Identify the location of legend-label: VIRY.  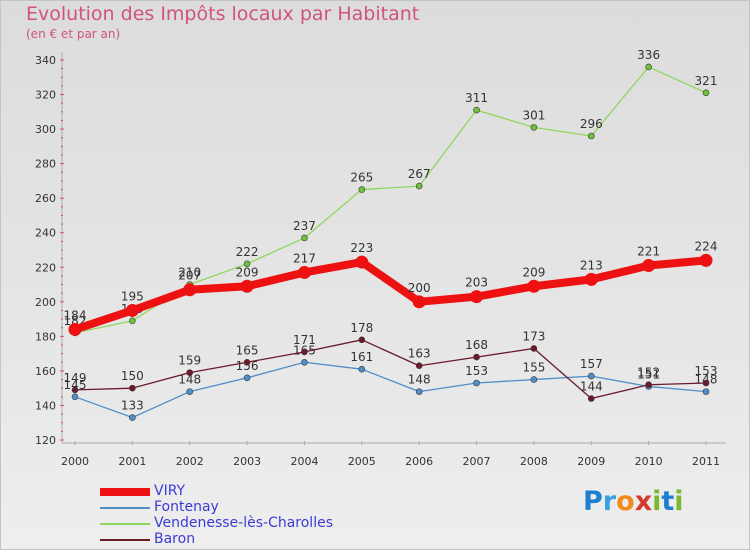
(170, 491).